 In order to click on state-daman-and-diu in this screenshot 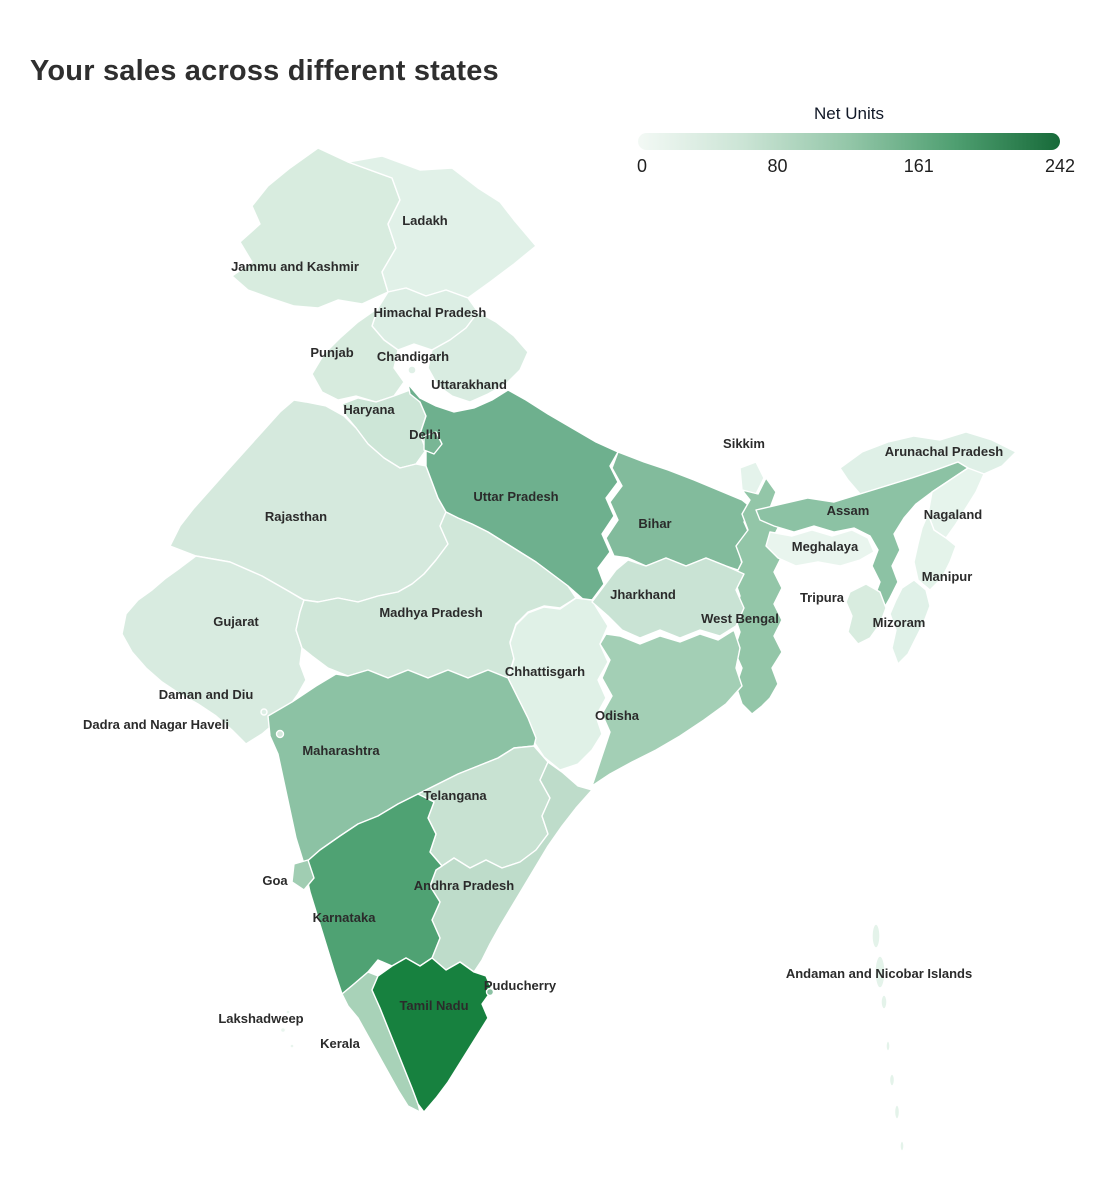, I will do `click(264, 712)`.